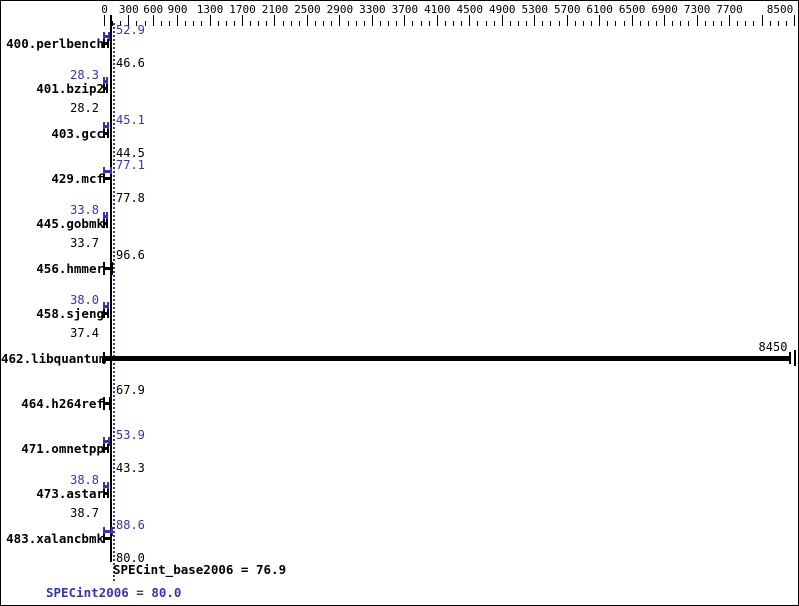 The image size is (799, 606). I want to click on base-value-label: 8450, so click(773, 347).